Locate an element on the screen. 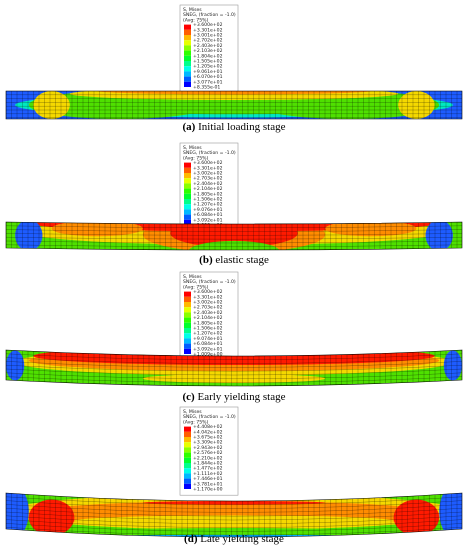 The width and height of the screenshot is (468, 550). legend-value: +2.103e+02 is located at coordinates (208, 51).